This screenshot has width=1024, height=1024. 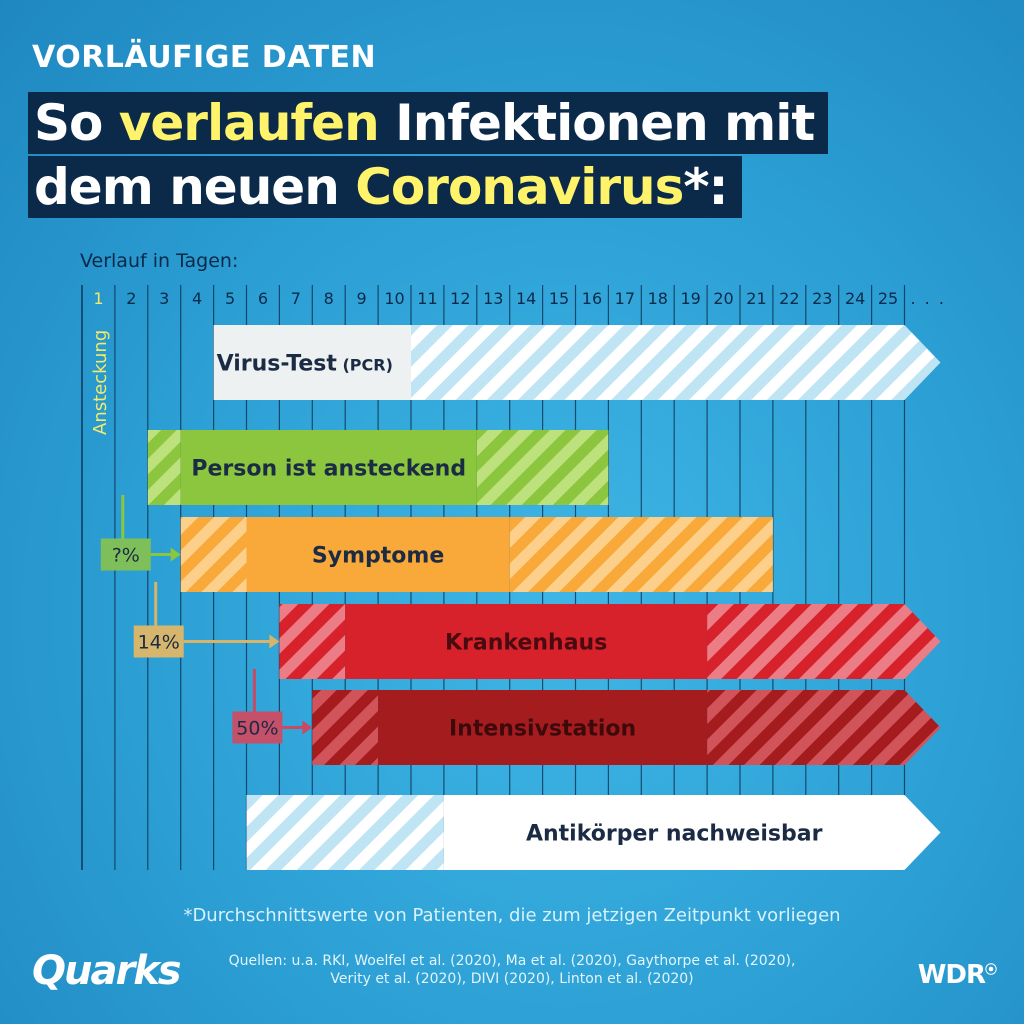 I want to click on transition-percent: ?%, so click(x=126, y=556).